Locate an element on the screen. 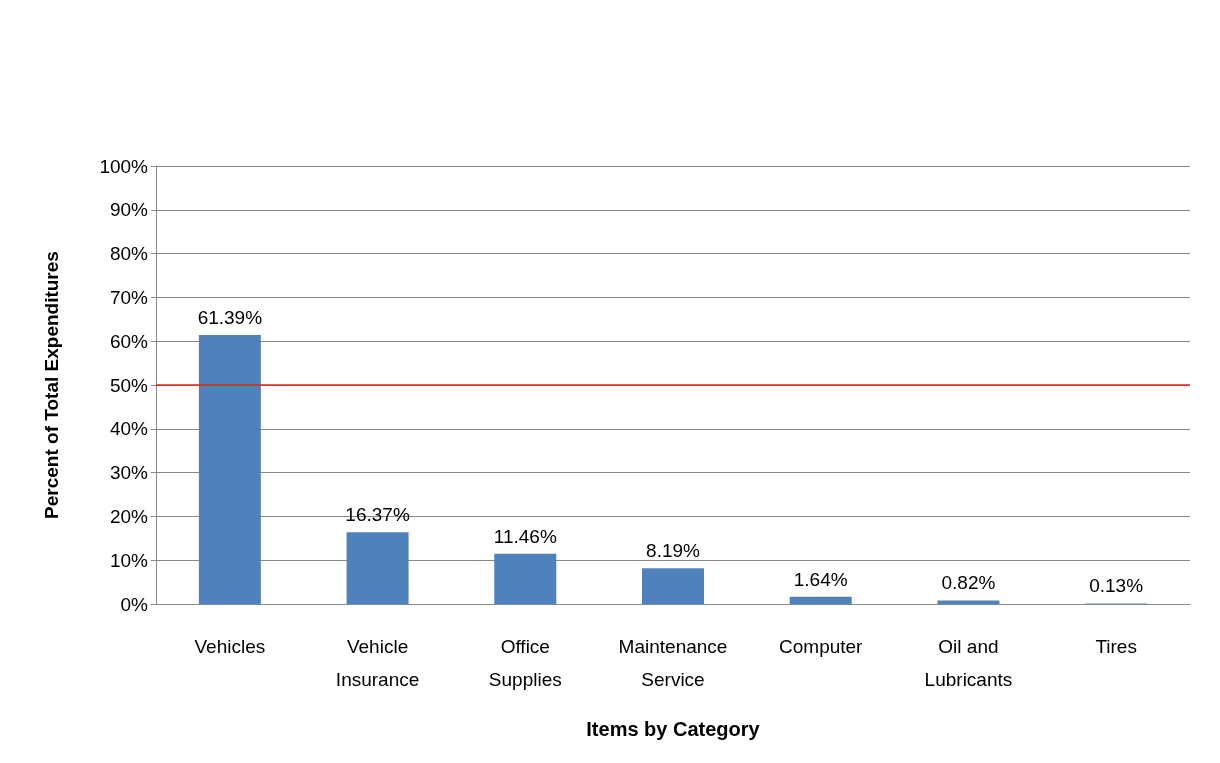  y-tick-label: 30% is located at coordinates (129, 473).